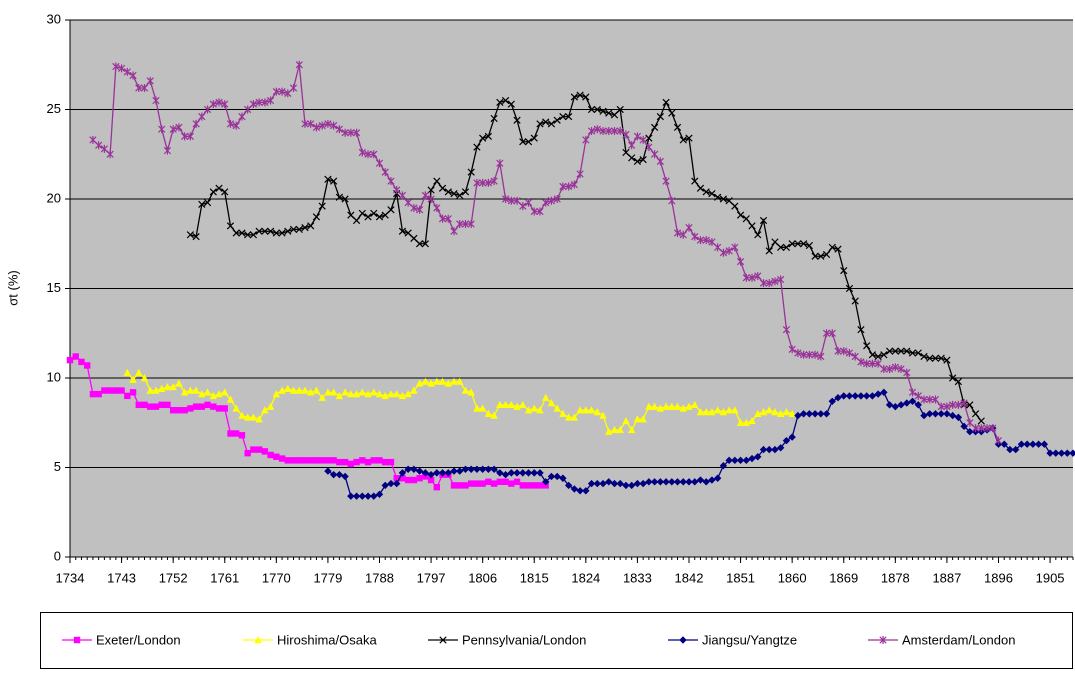 This screenshot has height=676, width=1075. I want to click on x-tick-label: 1842, so click(689, 577).